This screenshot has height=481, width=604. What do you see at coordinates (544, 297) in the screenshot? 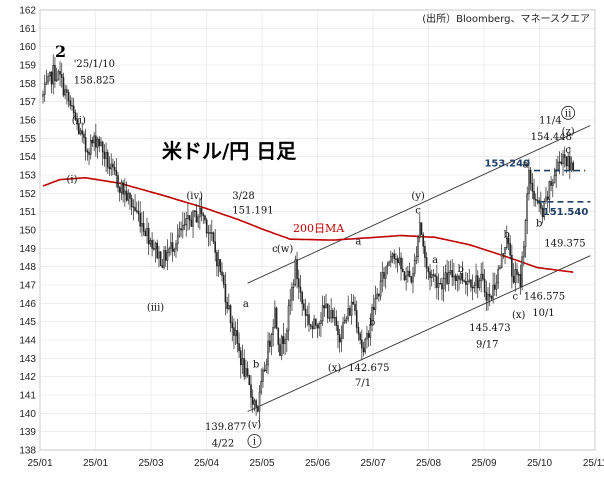
I see `wave-label: 146.575` at bounding box center [544, 297].